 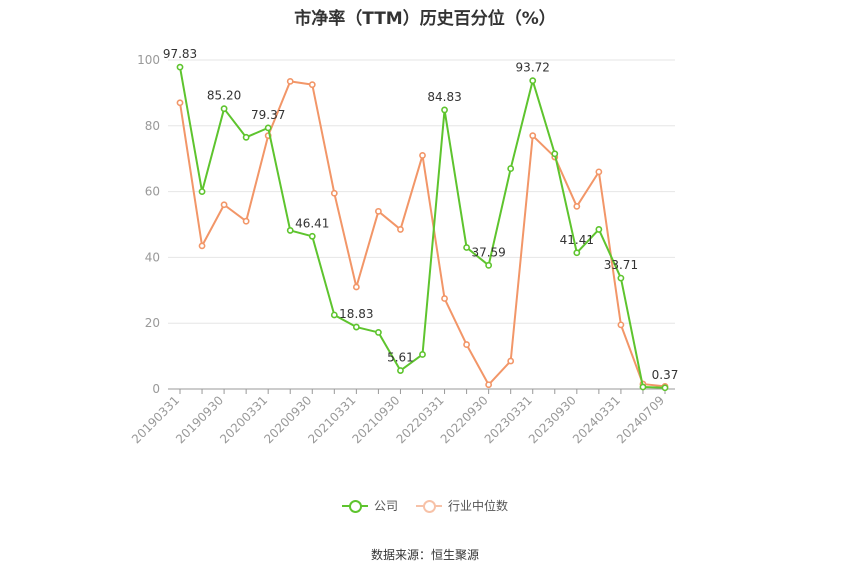 What do you see at coordinates (268, 115) in the screenshot?
I see `data-label-20200331: 79.37` at bounding box center [268, 115].